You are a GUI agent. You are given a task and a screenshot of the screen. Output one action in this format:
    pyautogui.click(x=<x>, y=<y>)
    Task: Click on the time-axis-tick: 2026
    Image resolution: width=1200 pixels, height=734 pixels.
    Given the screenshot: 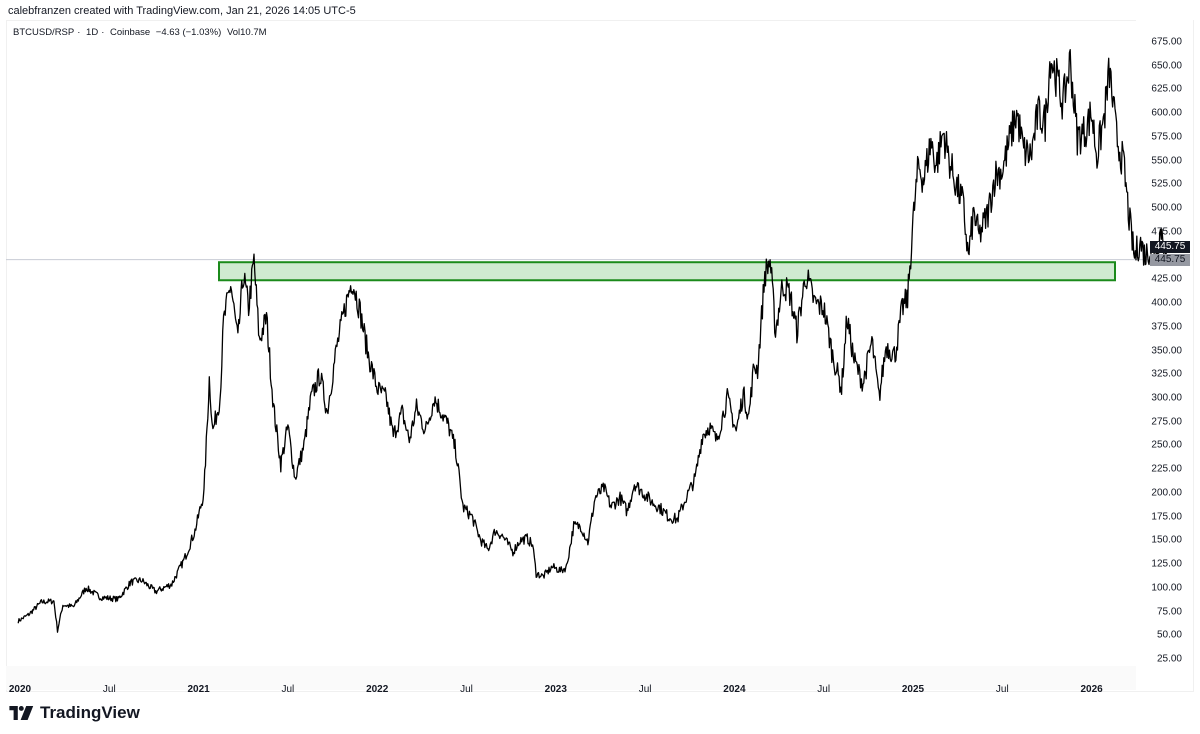 What is the action you would take?
    pyautogui.click(x=1091, y=689)
    